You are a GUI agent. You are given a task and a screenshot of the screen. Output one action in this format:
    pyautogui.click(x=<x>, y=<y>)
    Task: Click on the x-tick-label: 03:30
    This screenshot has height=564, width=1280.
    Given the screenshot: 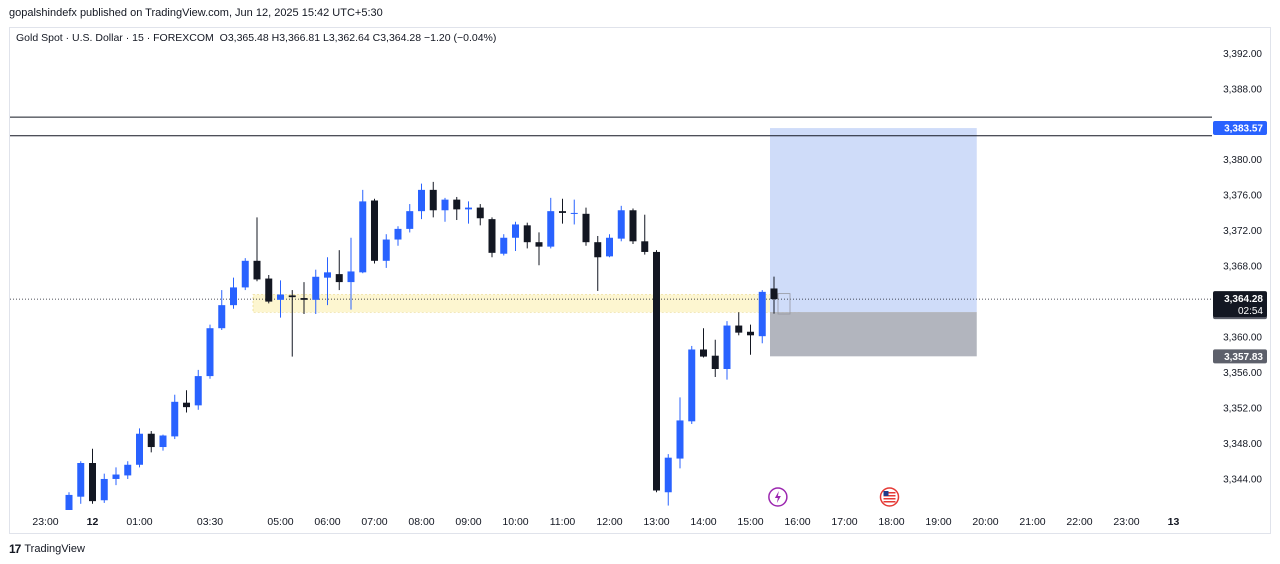 What is the action you would take?
    pyautogui.click(x=210, y=522)
    